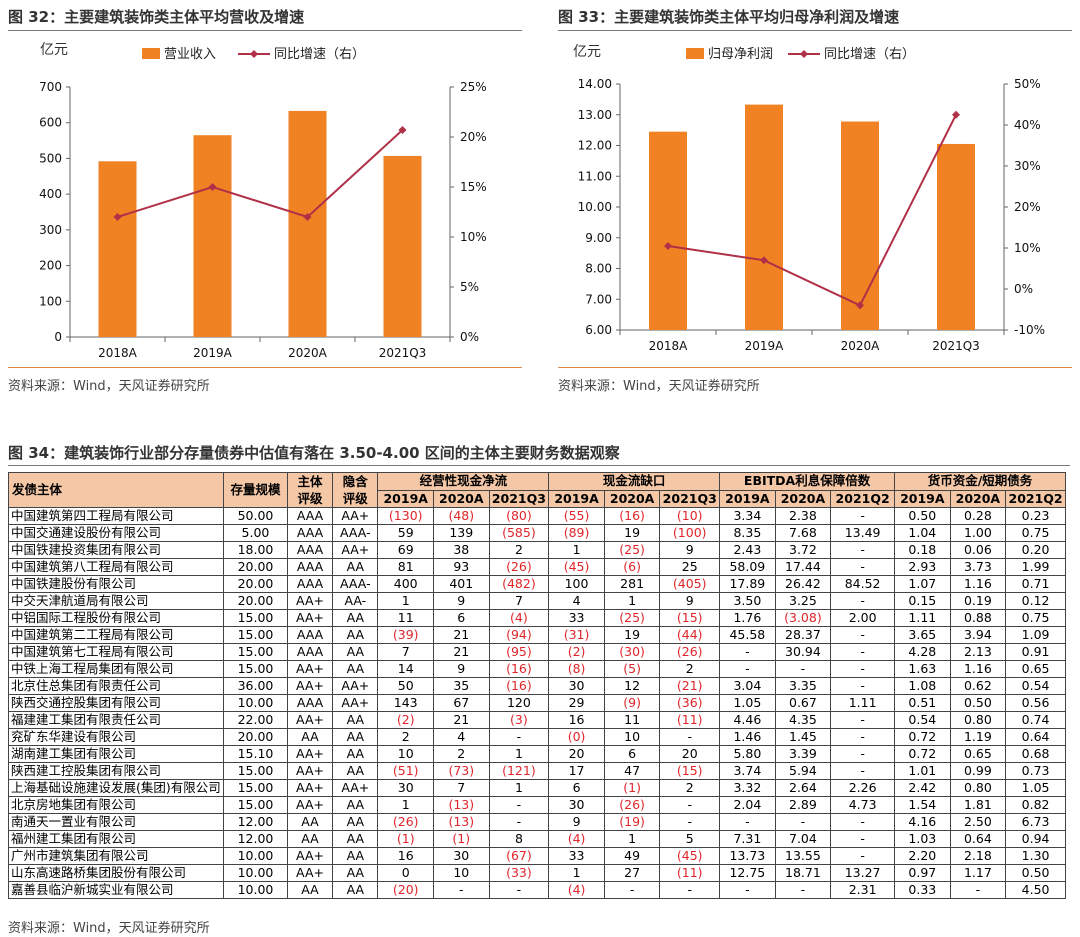 The image size is (1080, 937). What do you see at coordinates (255, 490) in the screenshot?
I see `col-stock: 存量规模` at bounding box center [255, 490].